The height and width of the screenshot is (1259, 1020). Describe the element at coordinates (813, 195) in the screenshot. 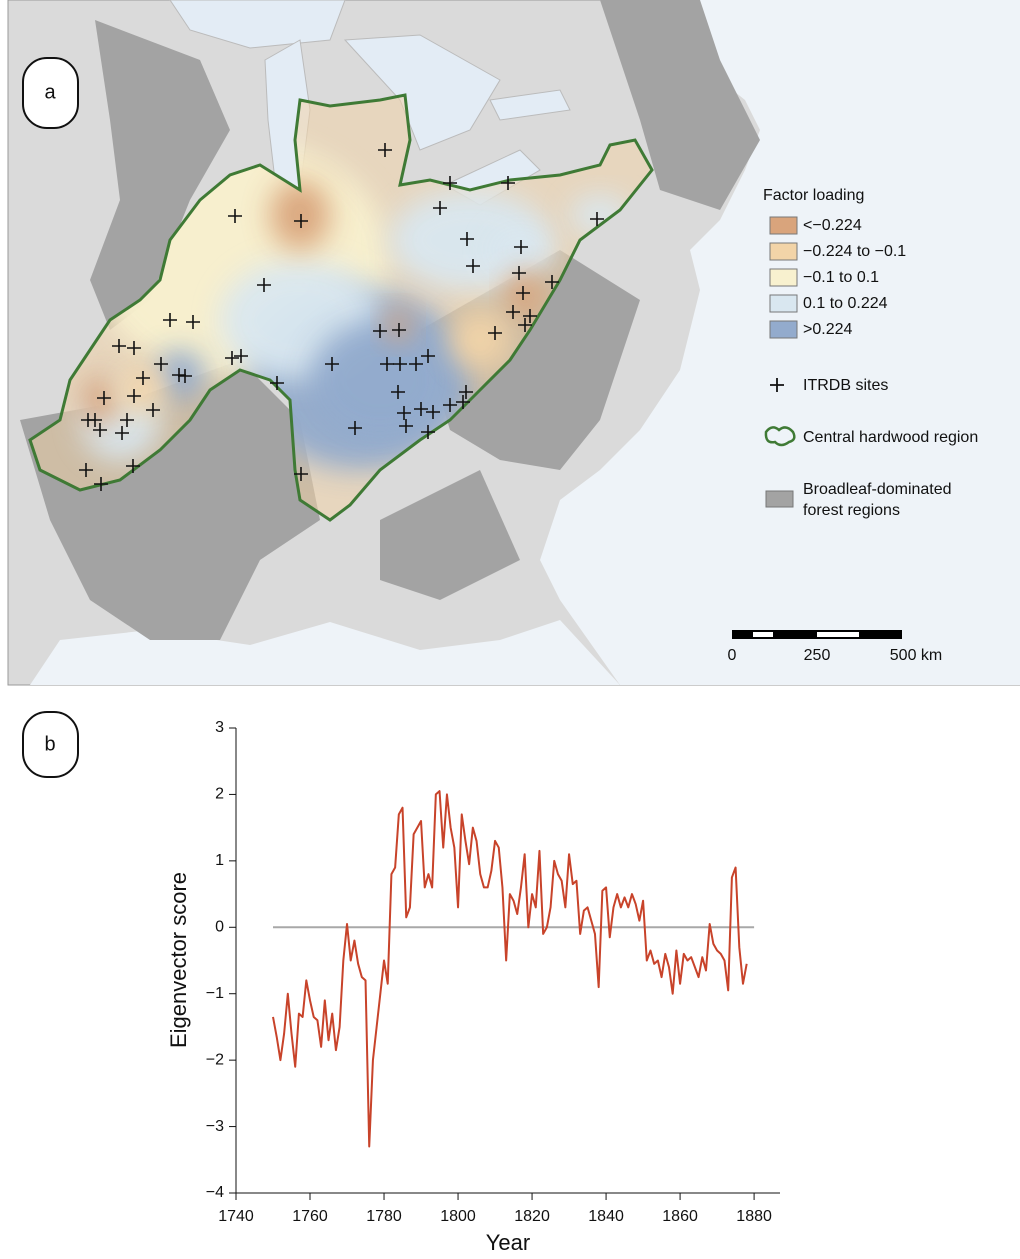

I see `legend-title: Factor loading` at that location.